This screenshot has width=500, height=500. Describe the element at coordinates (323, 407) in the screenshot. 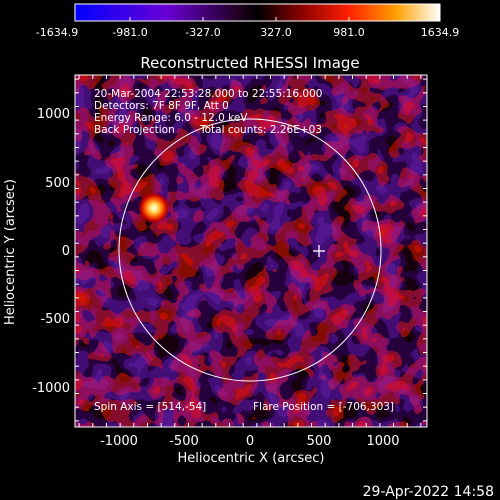

I see `flare-position-label: Flare Position = [-706,303]` at that location.